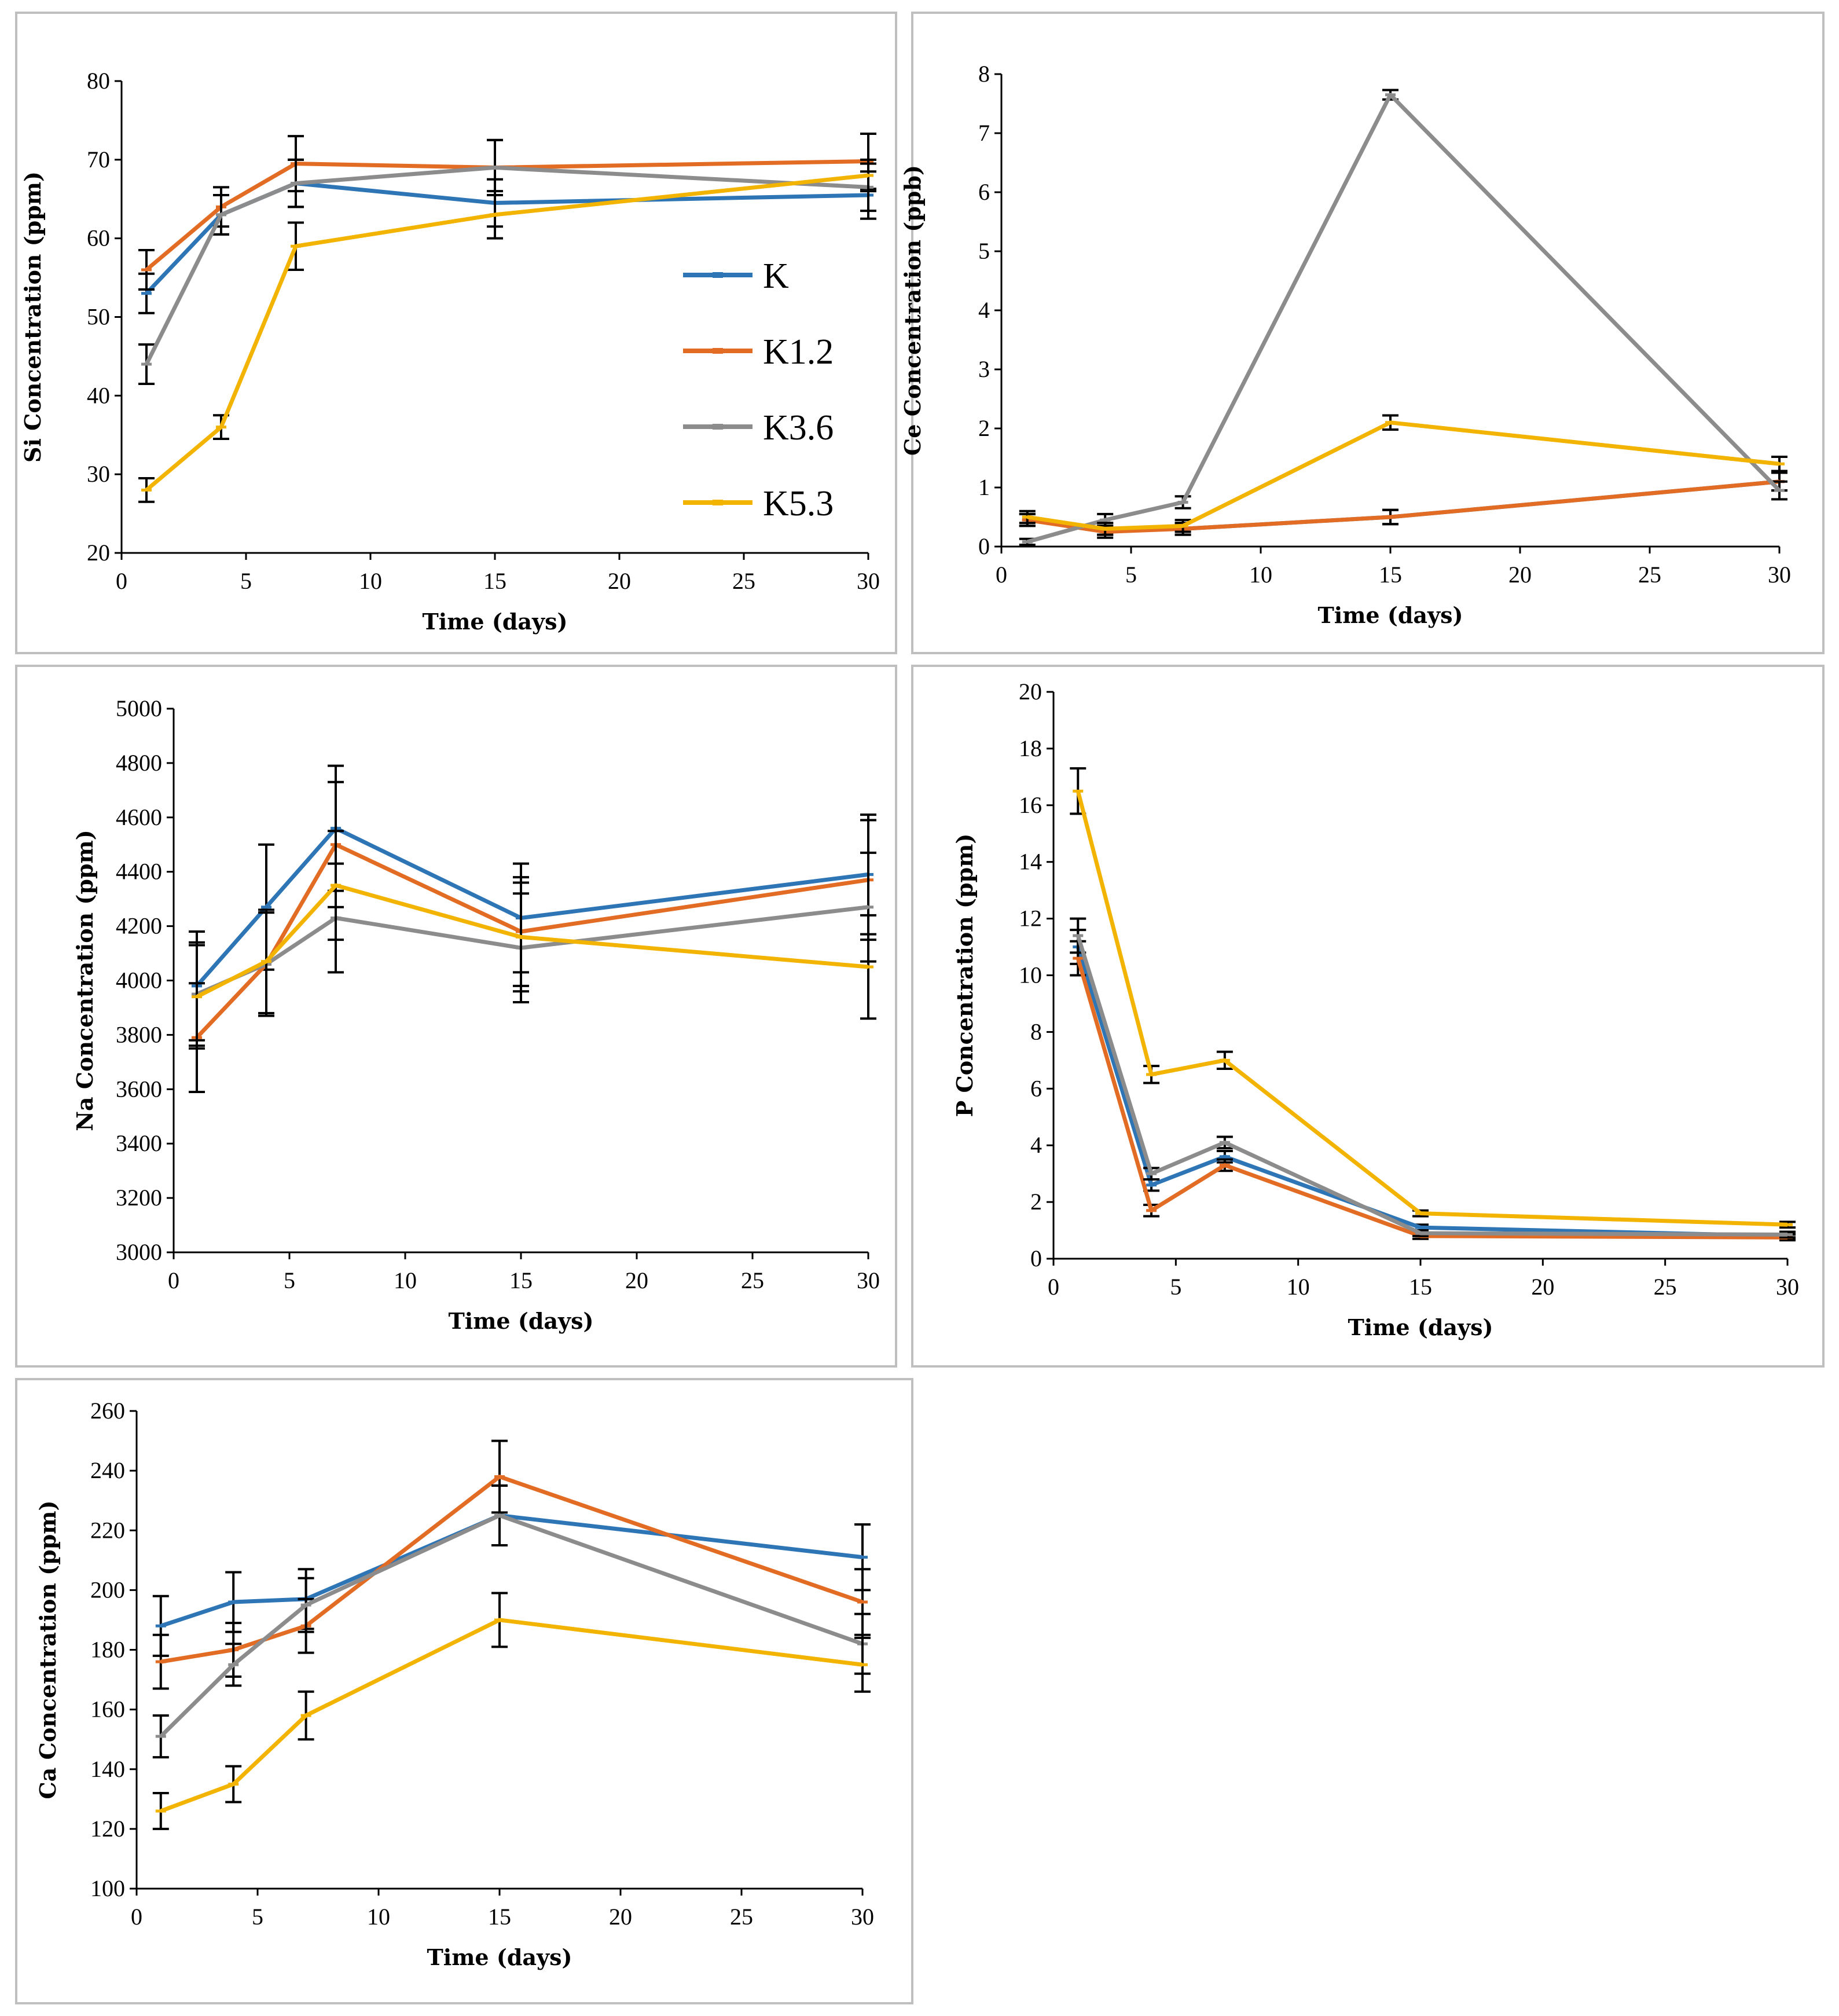  What do you see at coordinates (85, 980) in the screenshot?
I see `y-axis-title-na: Na Concentration (ppm)` at bounding box center [85, 980].